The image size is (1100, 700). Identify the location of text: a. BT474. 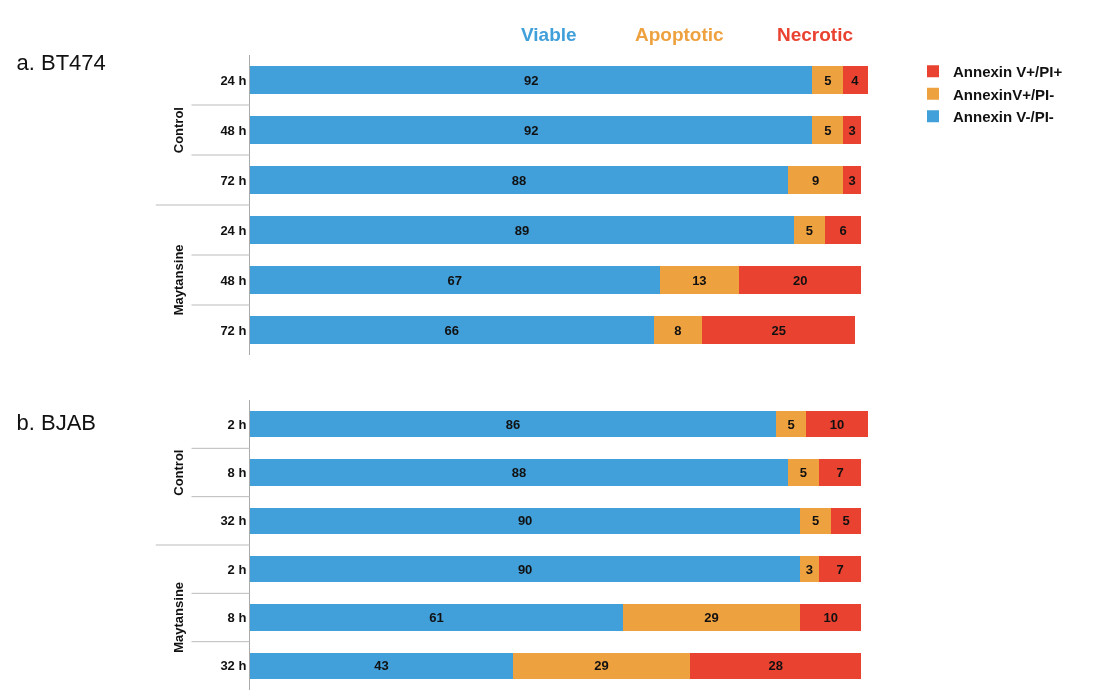
(61, 63).